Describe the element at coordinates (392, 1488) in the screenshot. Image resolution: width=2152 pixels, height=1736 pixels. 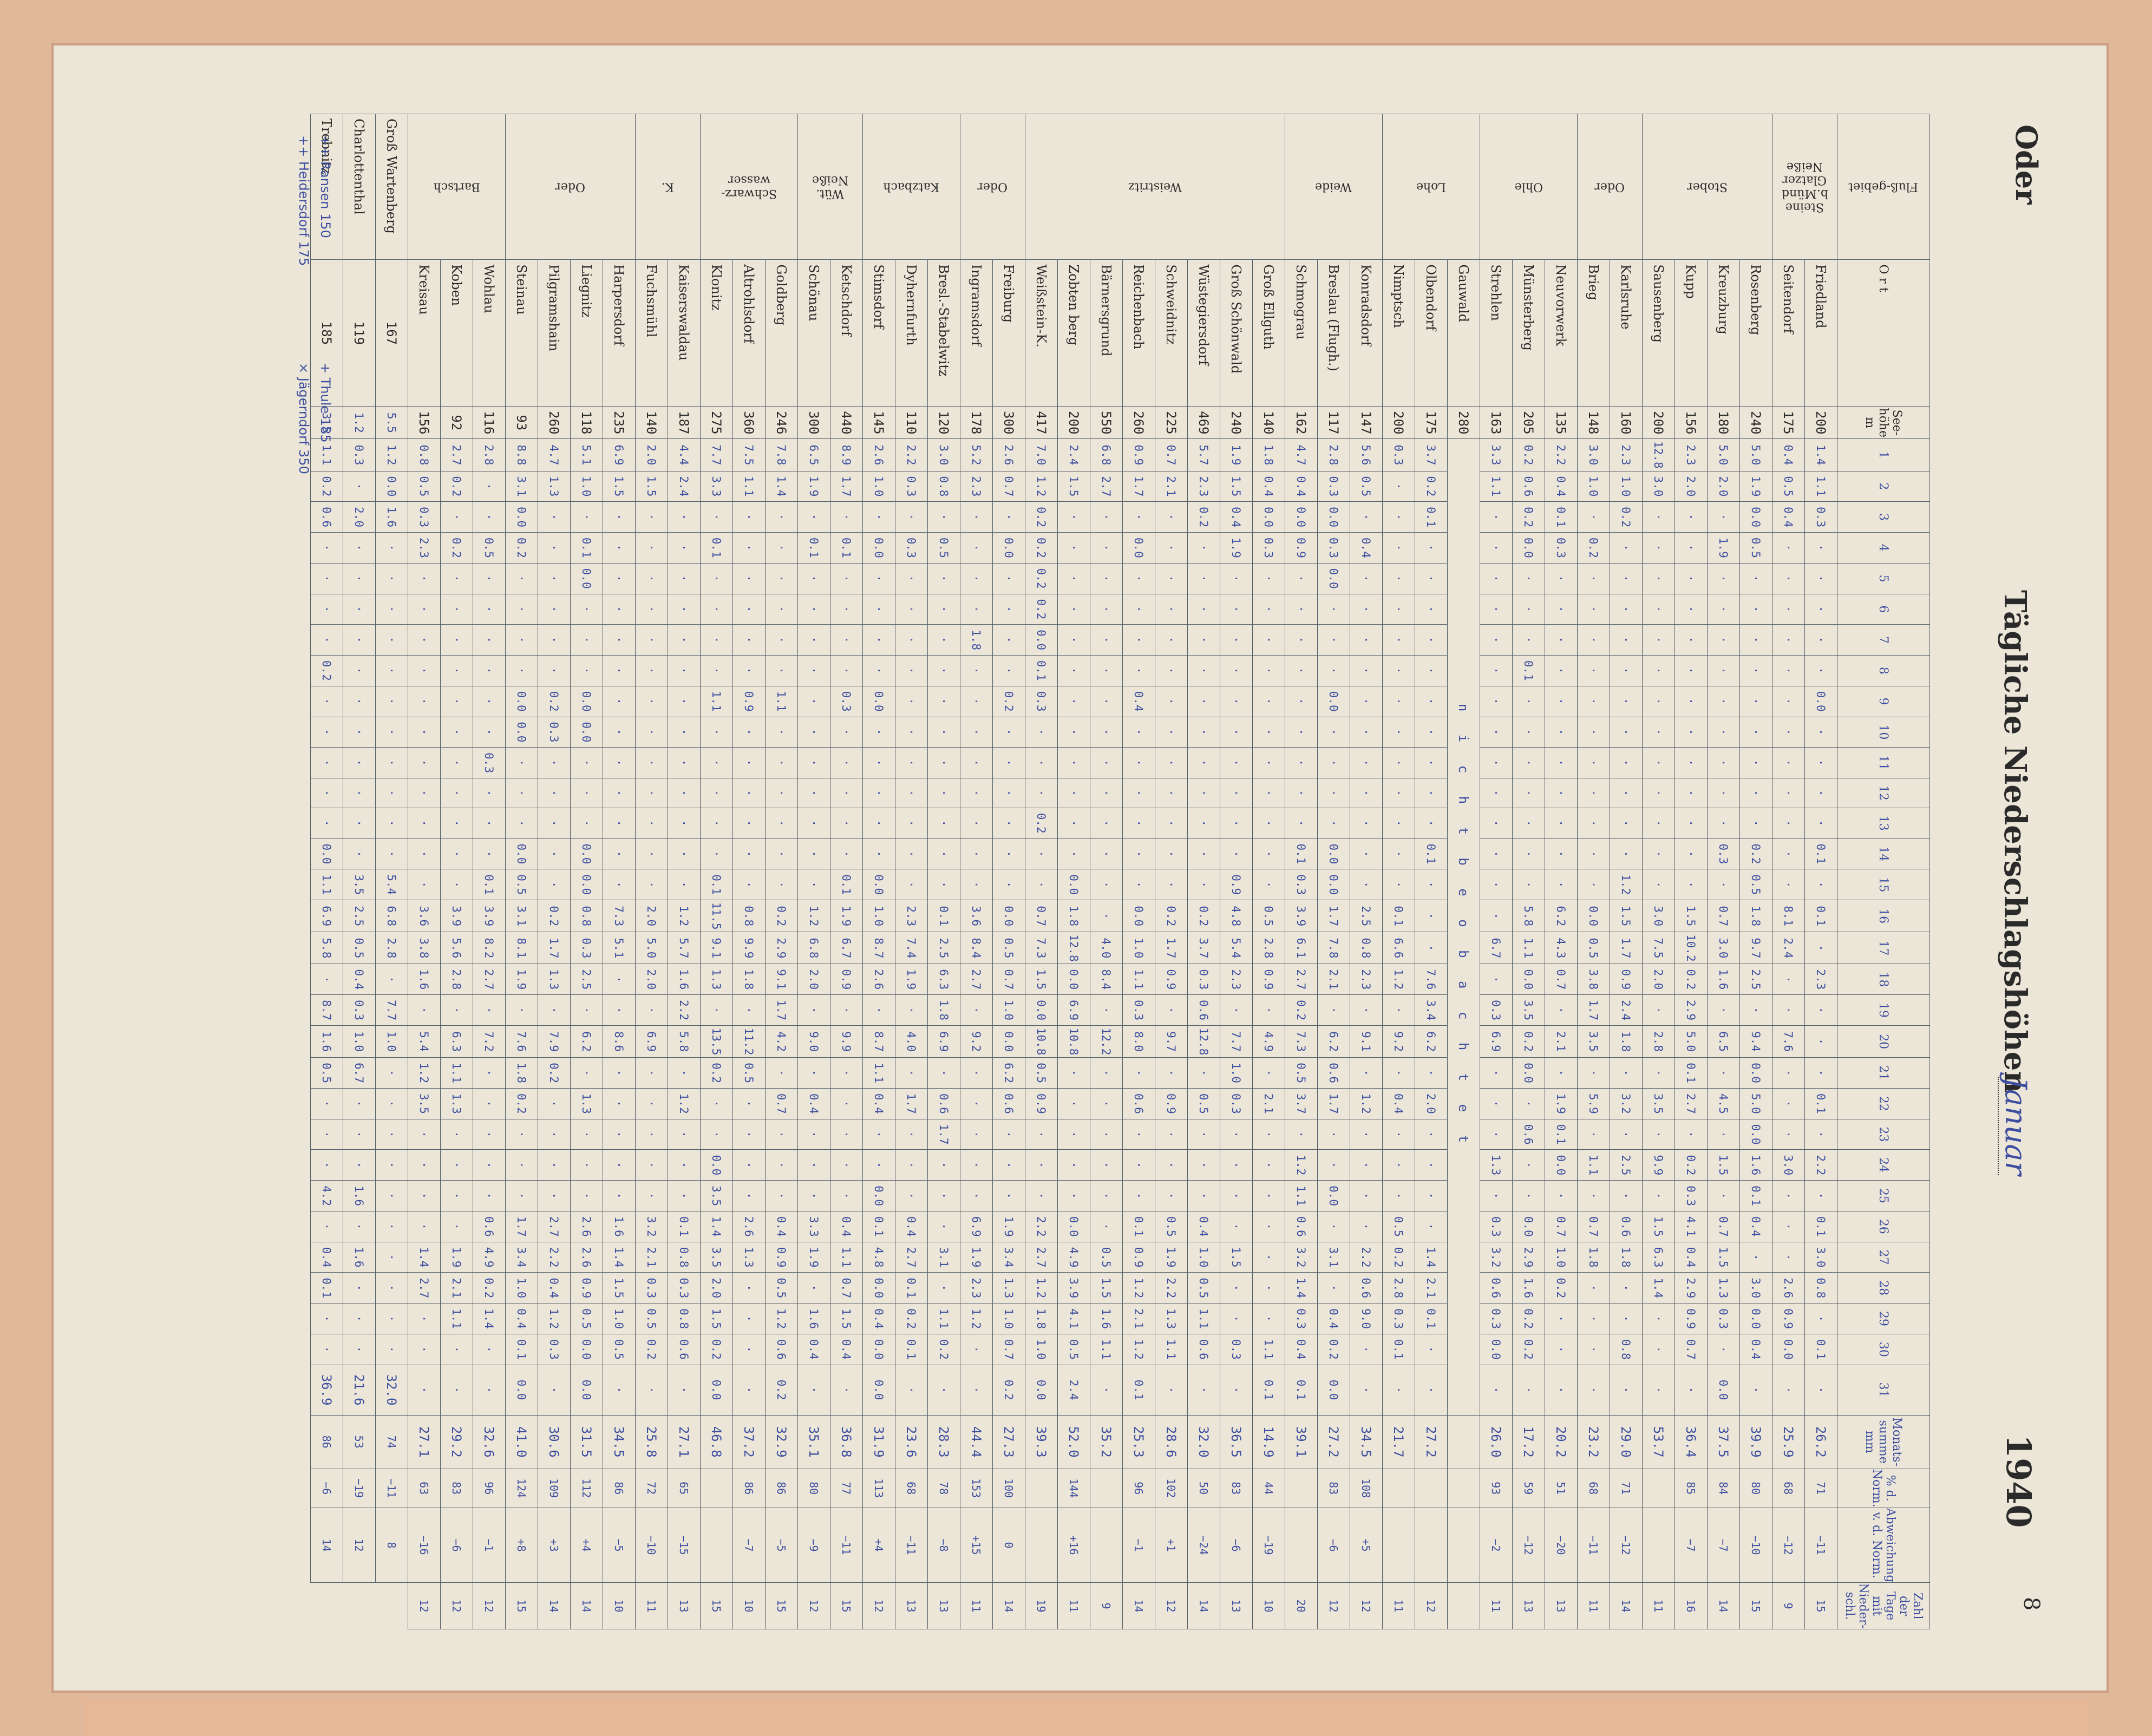
I see `deviation: −11` at that location.